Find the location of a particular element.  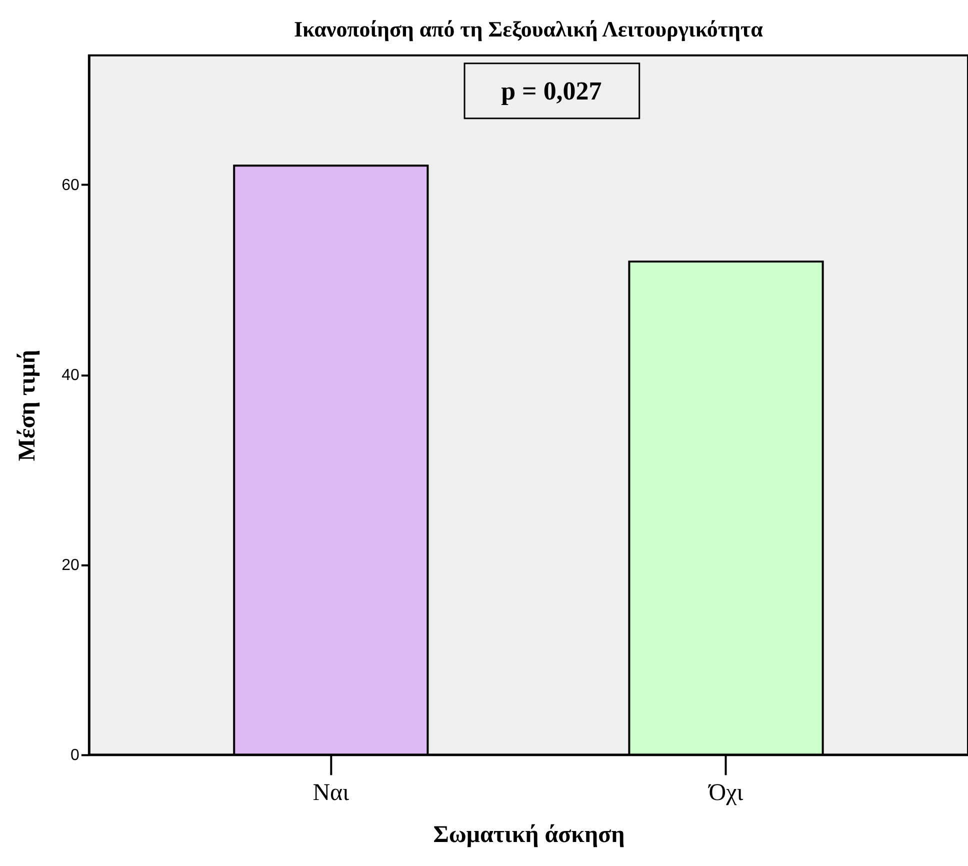

annotation: p = 0,027 is located at coordinates (551, 91).